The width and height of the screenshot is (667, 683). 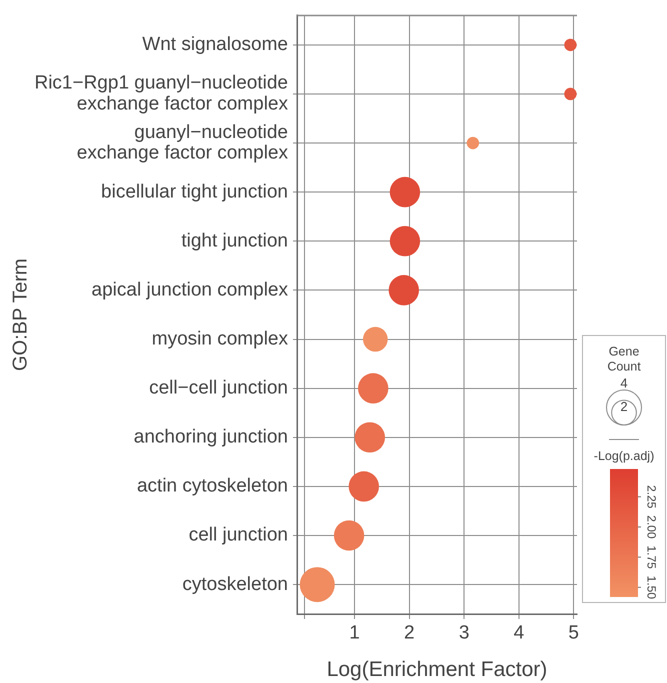 What do you see at coordinates (464, 633) in the screenshot?
I see `x-tick-label: 3` at bounding box center [464, 633].